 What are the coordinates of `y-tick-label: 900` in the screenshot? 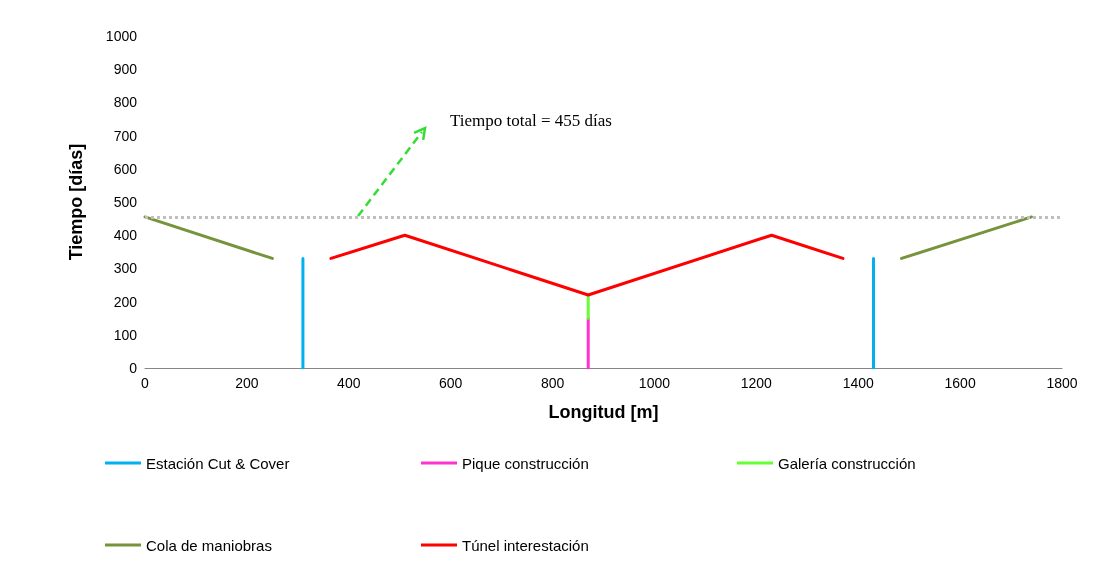 It's located at (125, 69).